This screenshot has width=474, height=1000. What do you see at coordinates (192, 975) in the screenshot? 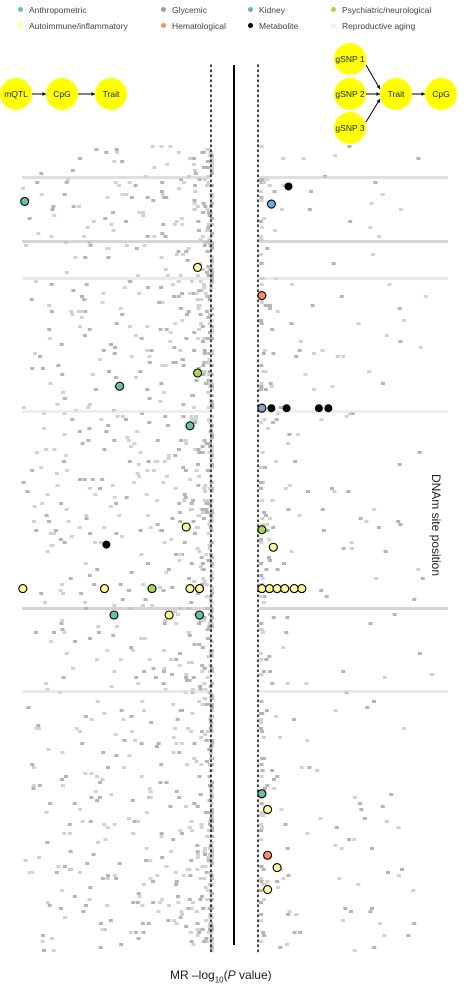
I see `x-axis-label-prefix: MR –log` at bounding box center [192, 975].